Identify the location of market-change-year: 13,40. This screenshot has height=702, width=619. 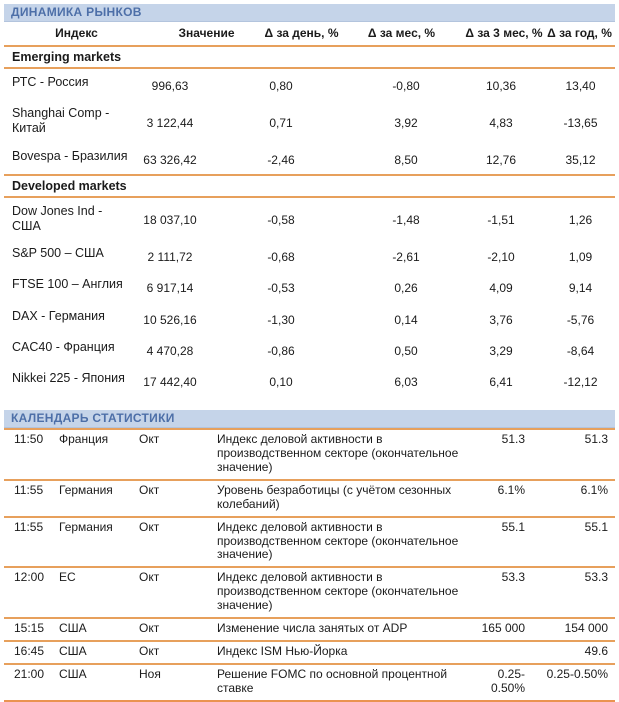
(580, 86).